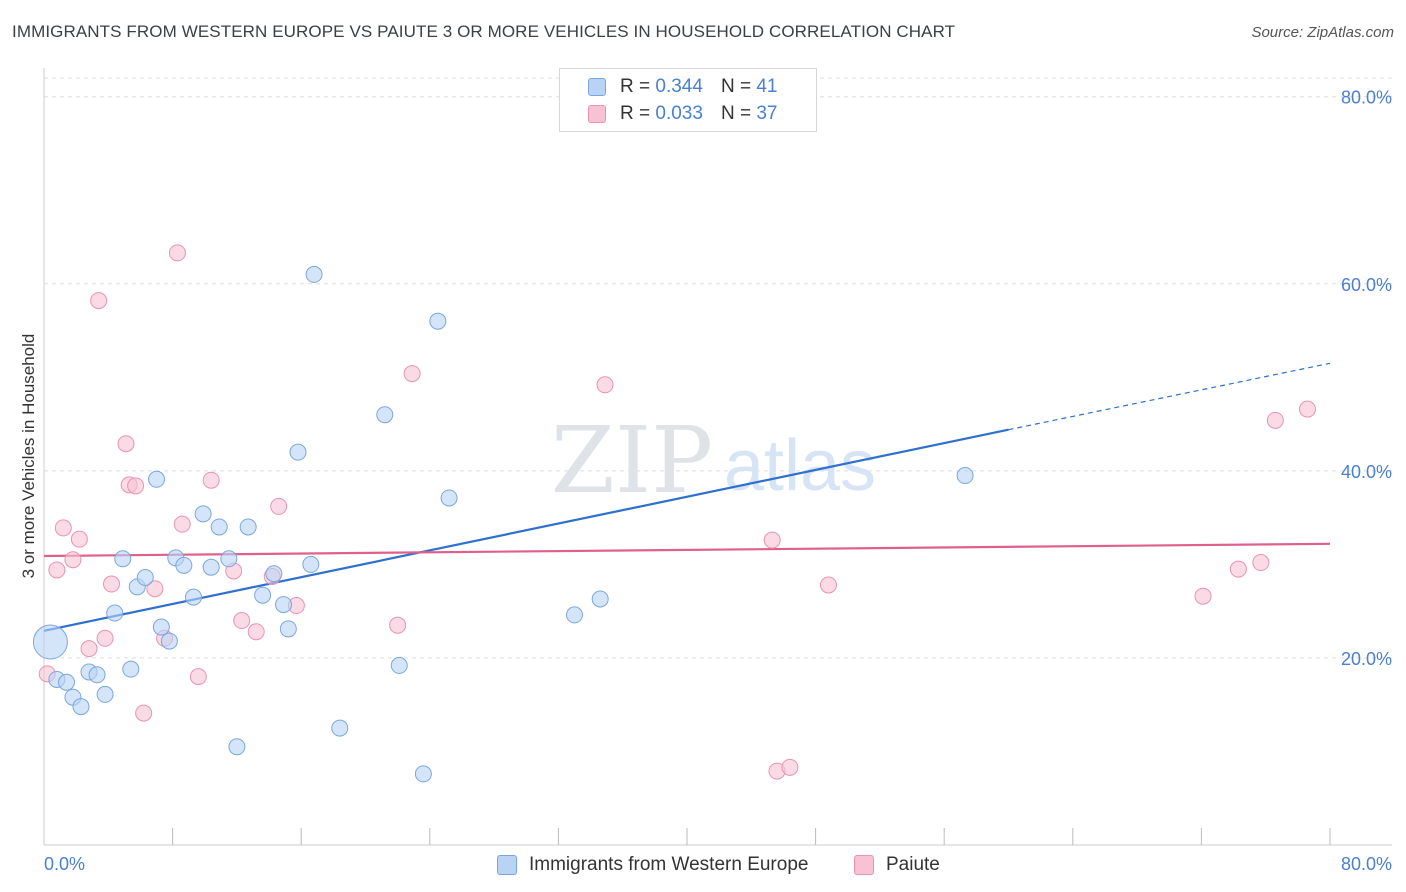  I want to click on bottom-legend-series2: Paiute, so click(897, 865).